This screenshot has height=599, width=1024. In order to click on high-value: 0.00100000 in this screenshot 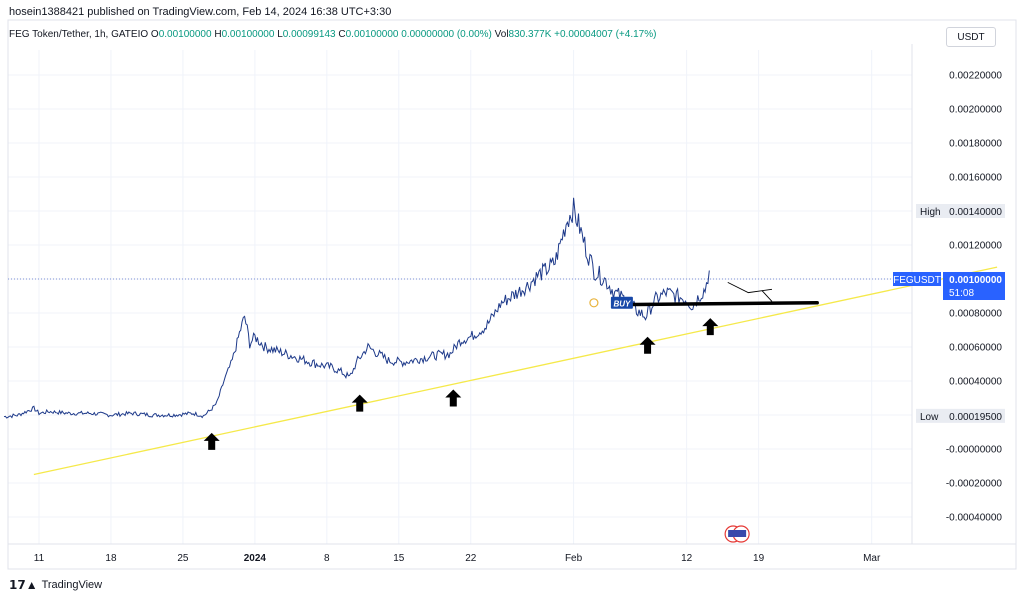, I will do `click(248, 34)`.